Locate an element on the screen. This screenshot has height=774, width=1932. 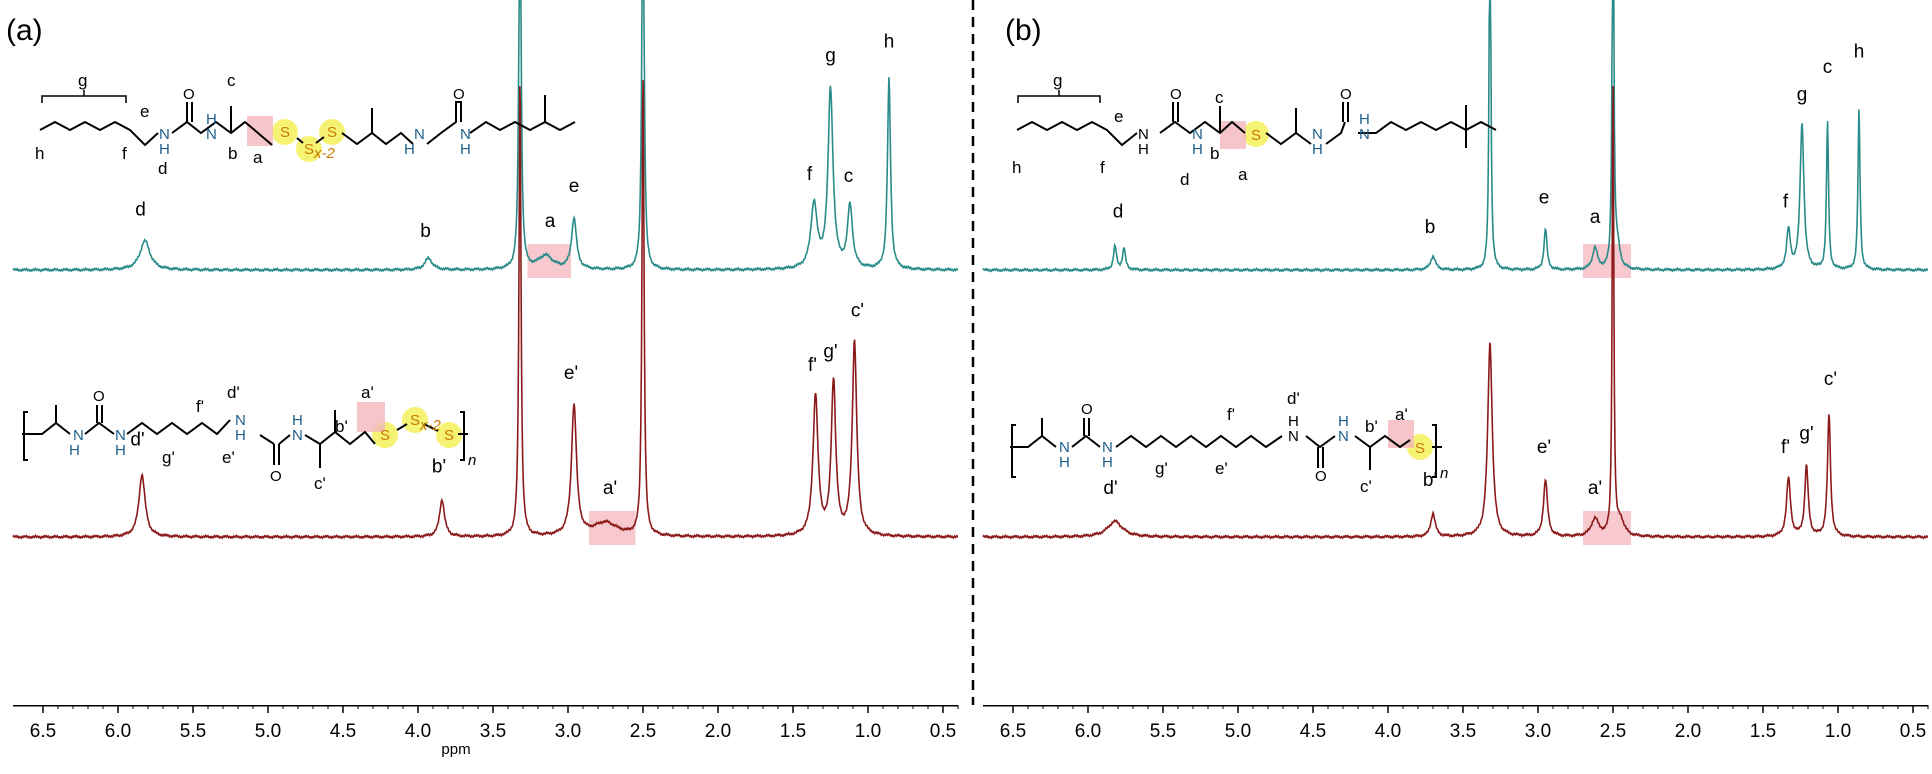
struct-label: b' is located at coordinates (1371, 426).